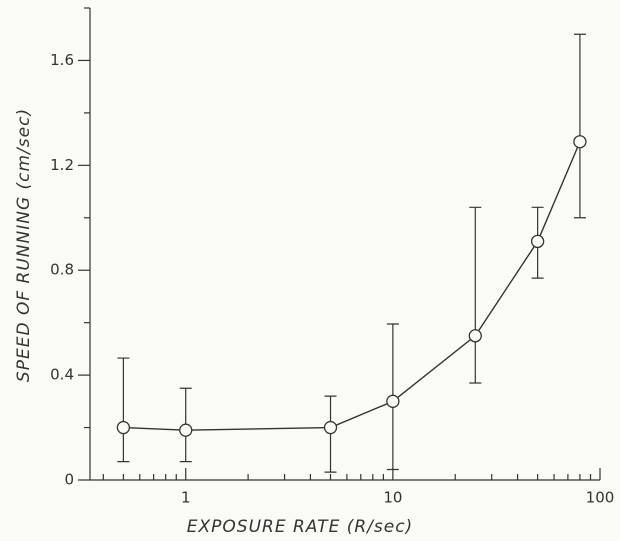  Describe the element at coordinates (24, 245) in the screenshot. I see `y-axis-label: SPEED OF RUNNING (cm/sec)` at that location.